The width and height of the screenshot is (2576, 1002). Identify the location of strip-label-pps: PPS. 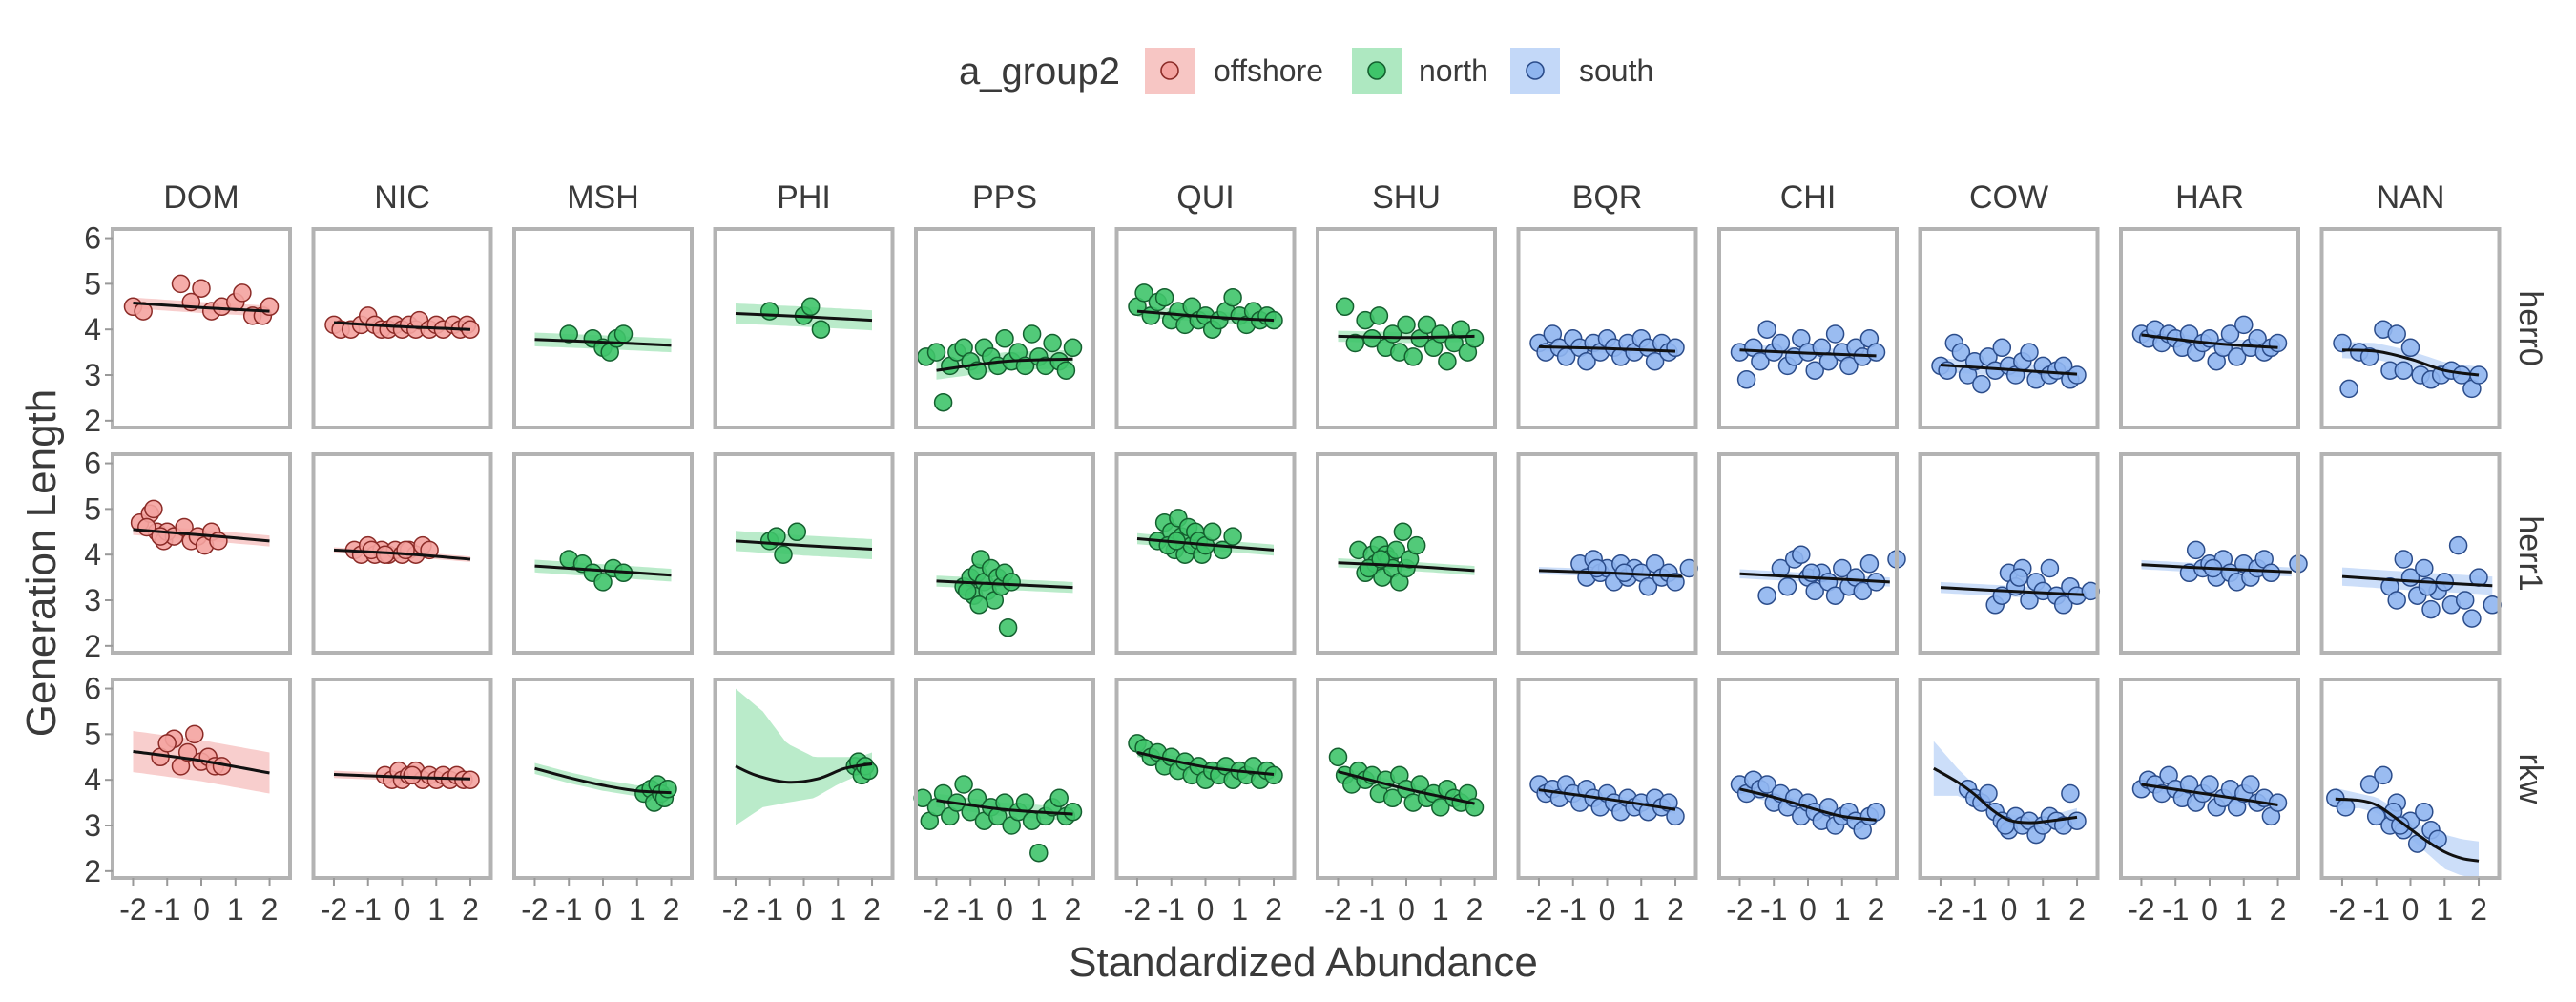
(1004, 197).